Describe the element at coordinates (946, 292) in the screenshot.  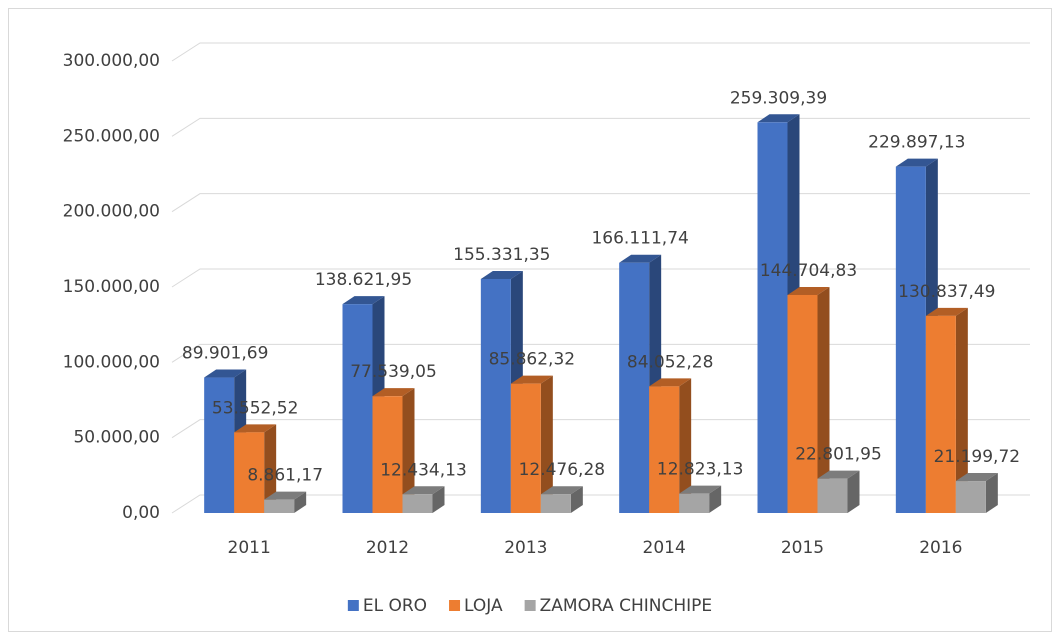
I see `value-label: 130.837,49` at that location.